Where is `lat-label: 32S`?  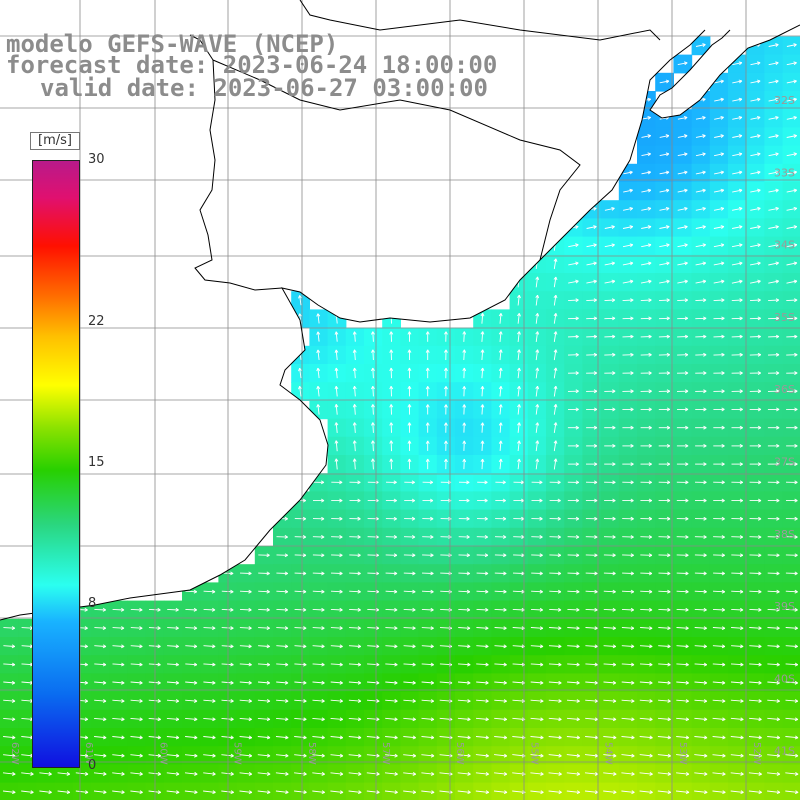
lat-label: 32S is located at coordinates (784, 100).